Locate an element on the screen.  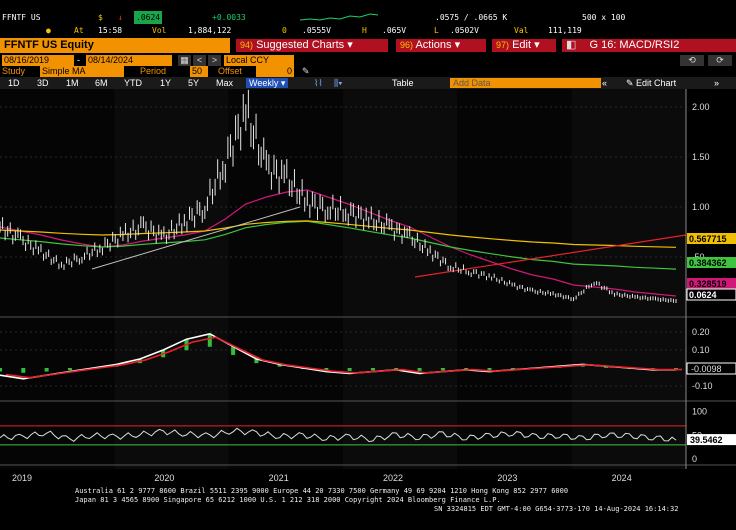
trendline-red is located at coordinates (550, 256).